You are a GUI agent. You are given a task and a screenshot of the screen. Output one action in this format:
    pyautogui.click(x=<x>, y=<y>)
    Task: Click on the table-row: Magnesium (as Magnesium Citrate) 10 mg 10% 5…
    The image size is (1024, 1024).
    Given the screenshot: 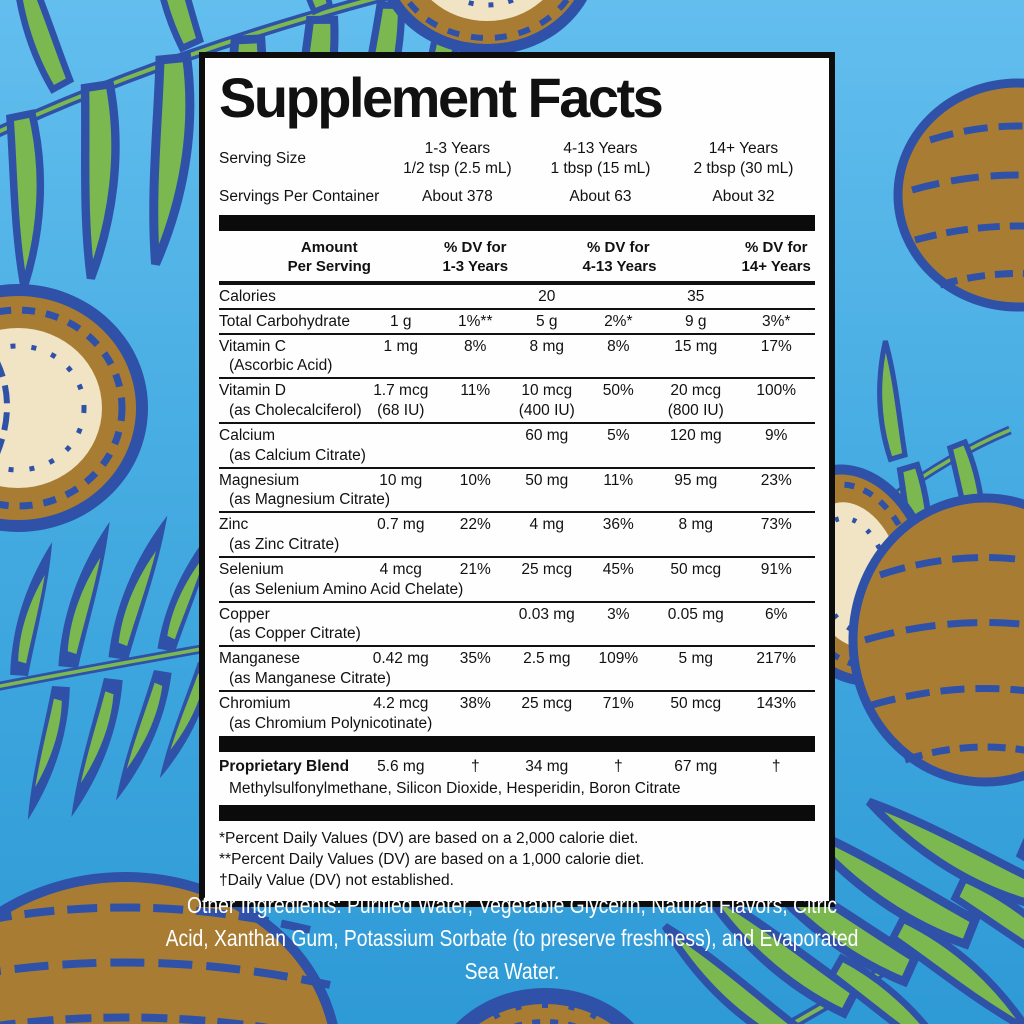 What is the action you would take?
    pyautogui.click(x=517, y=491)
    